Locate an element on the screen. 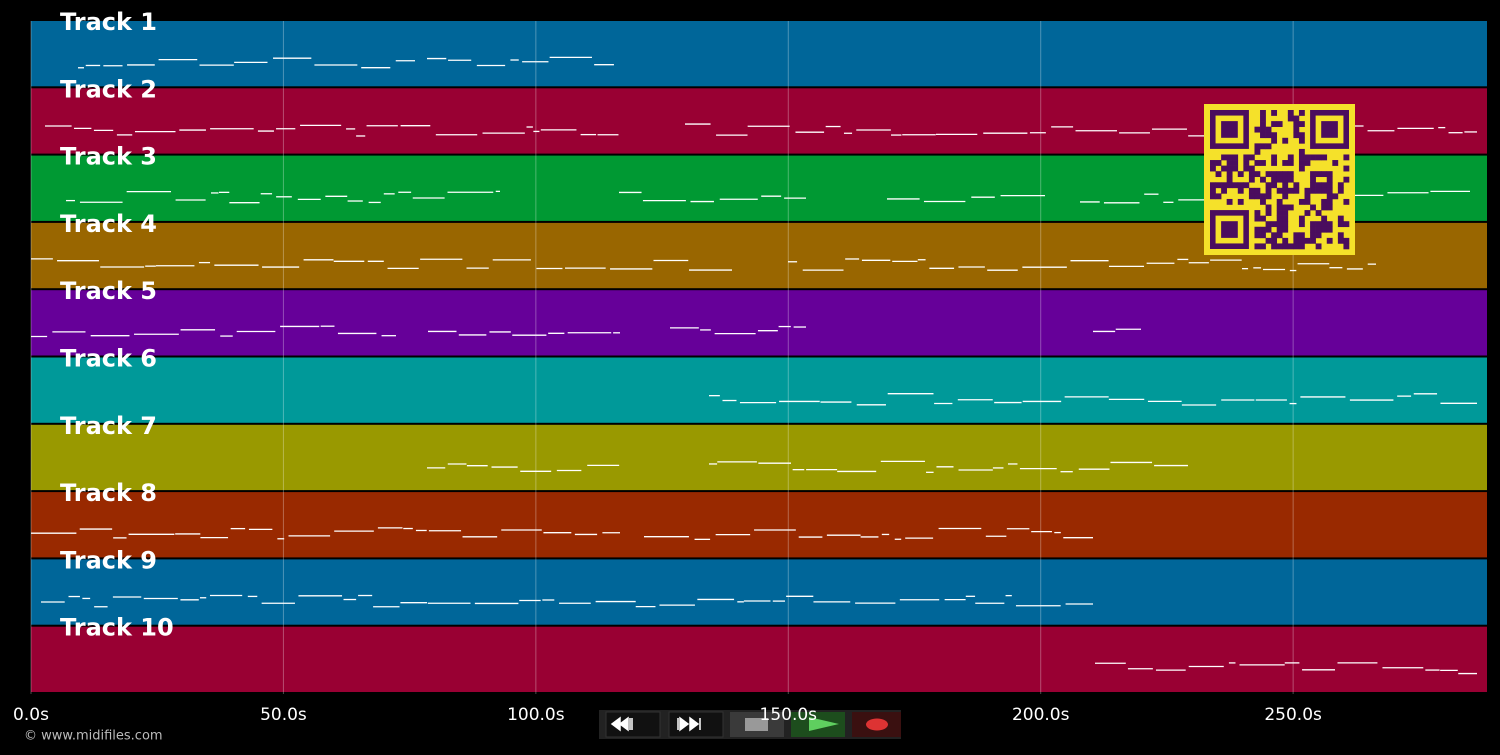  track-label: Track 7 is located at coordinates (108, 426).